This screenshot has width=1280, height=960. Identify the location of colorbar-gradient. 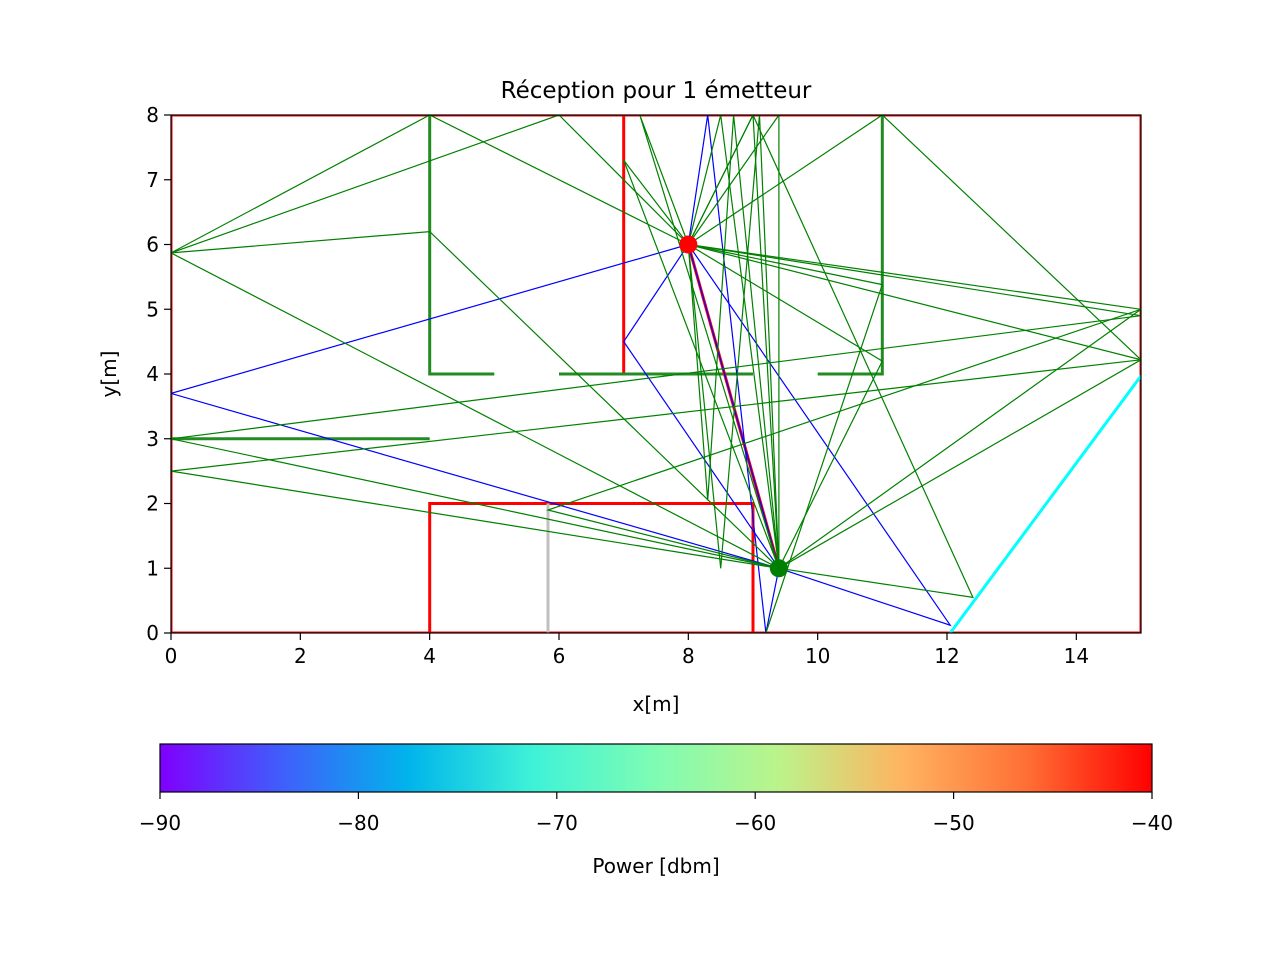
(656, 768).